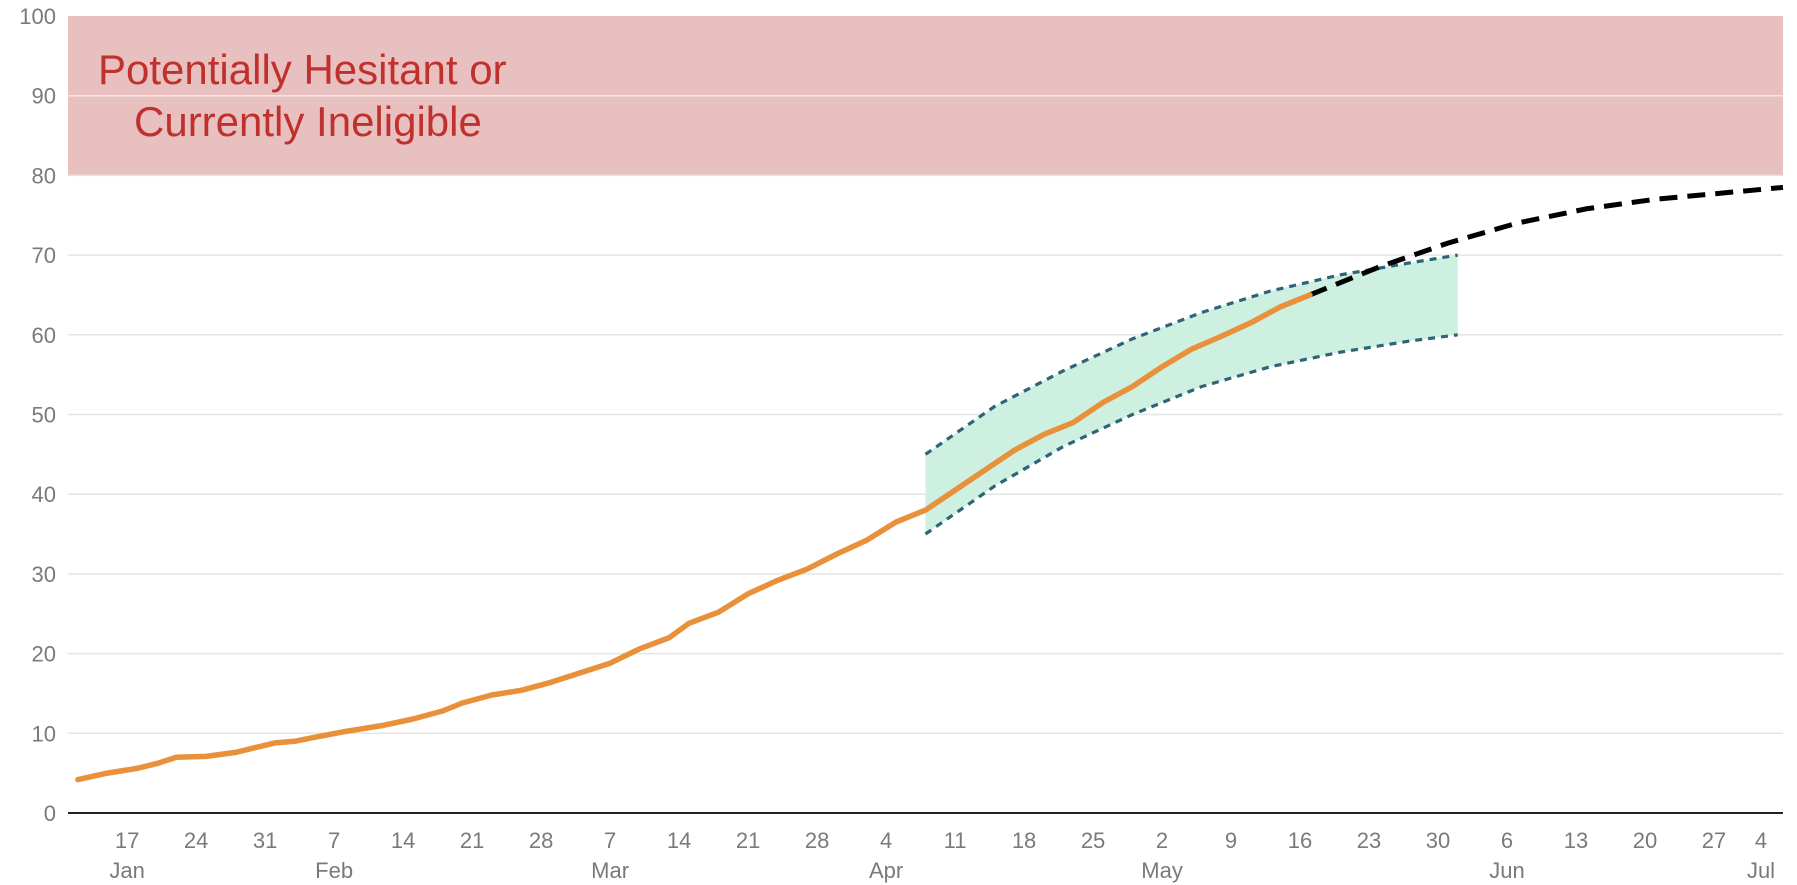  What do you see at coordinates (44, 96) in the screenshot?
I see `y-tick-label: 90` at bounding box center [44, 96].